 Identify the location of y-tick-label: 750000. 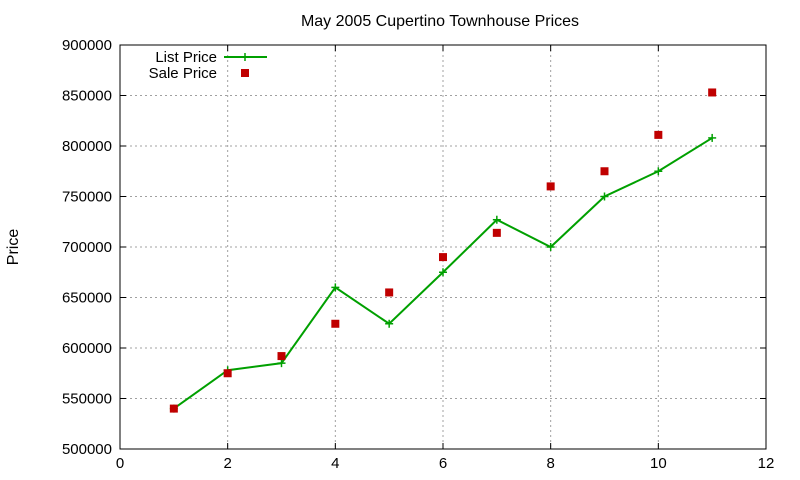
(87, 197).